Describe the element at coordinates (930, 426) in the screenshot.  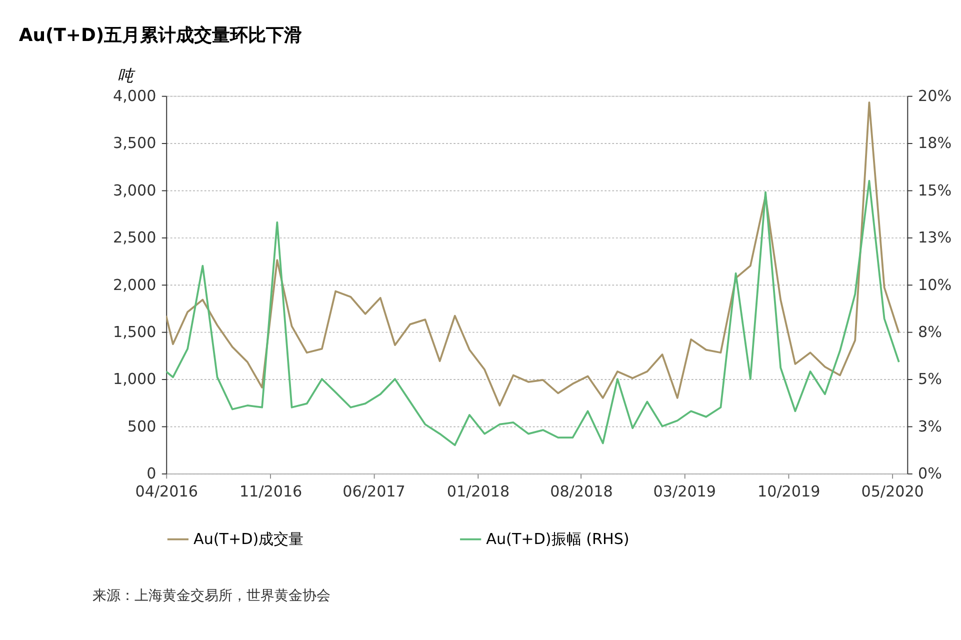
I see `y2-tick-label: 3%` at that location.